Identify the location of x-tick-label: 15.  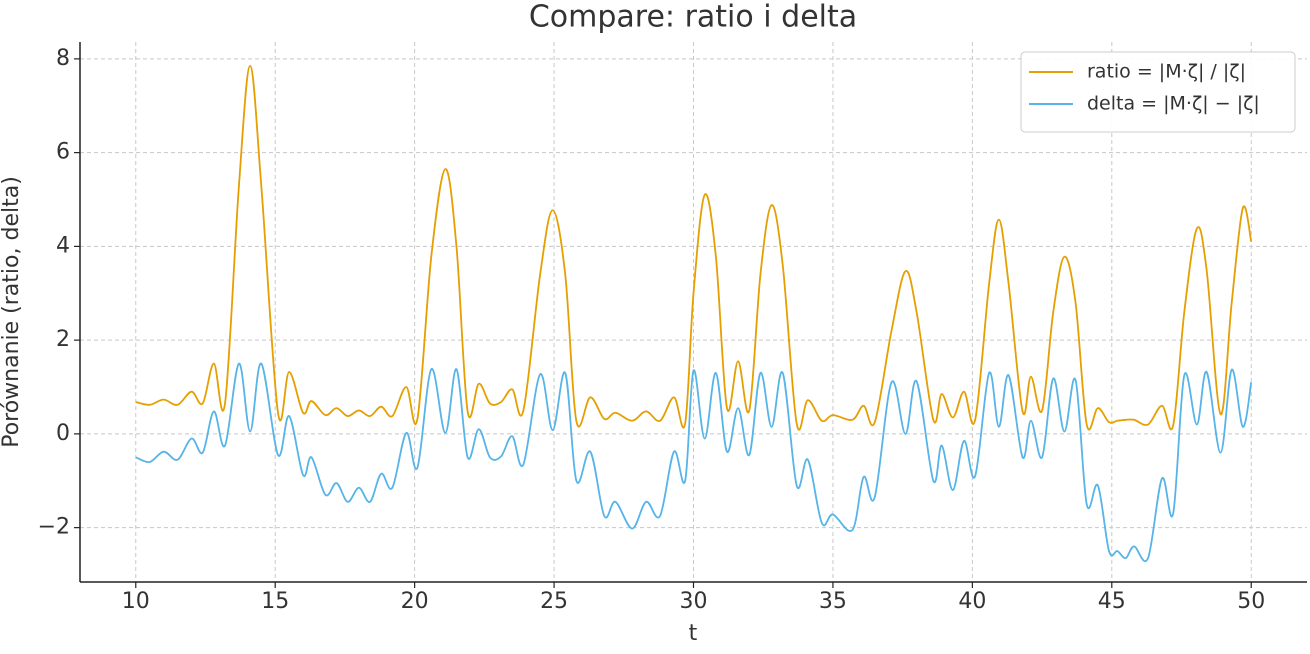
(275, 601).